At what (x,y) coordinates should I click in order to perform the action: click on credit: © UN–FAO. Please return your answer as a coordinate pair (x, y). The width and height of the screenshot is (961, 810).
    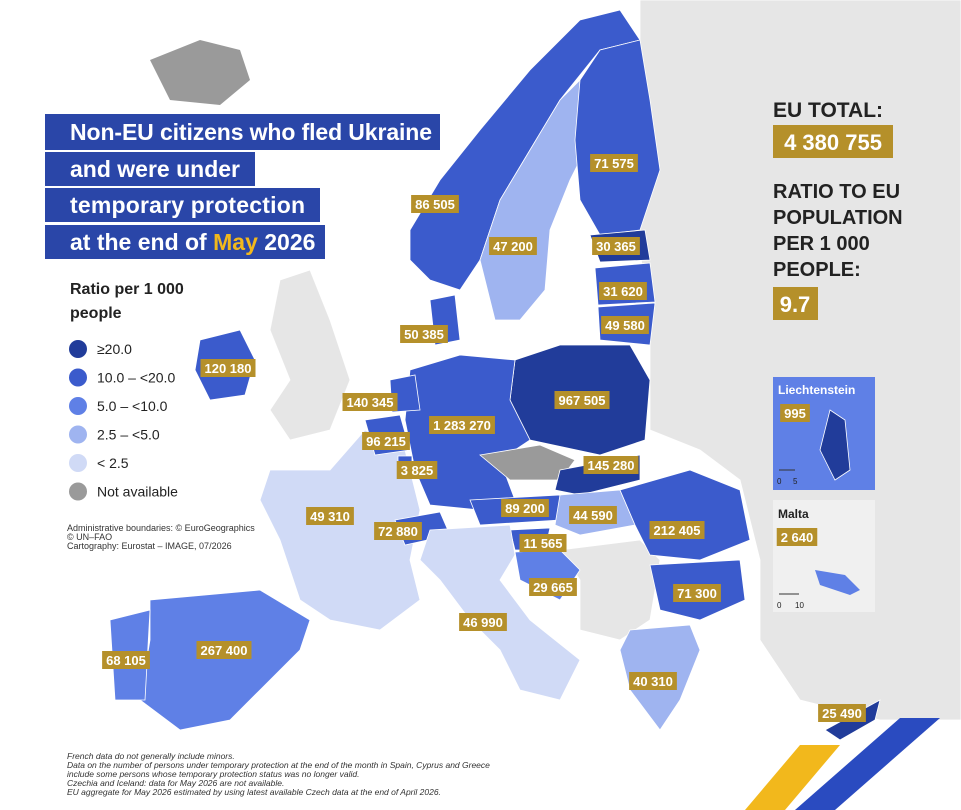
    Looking at the image, I should click on (89, 537).